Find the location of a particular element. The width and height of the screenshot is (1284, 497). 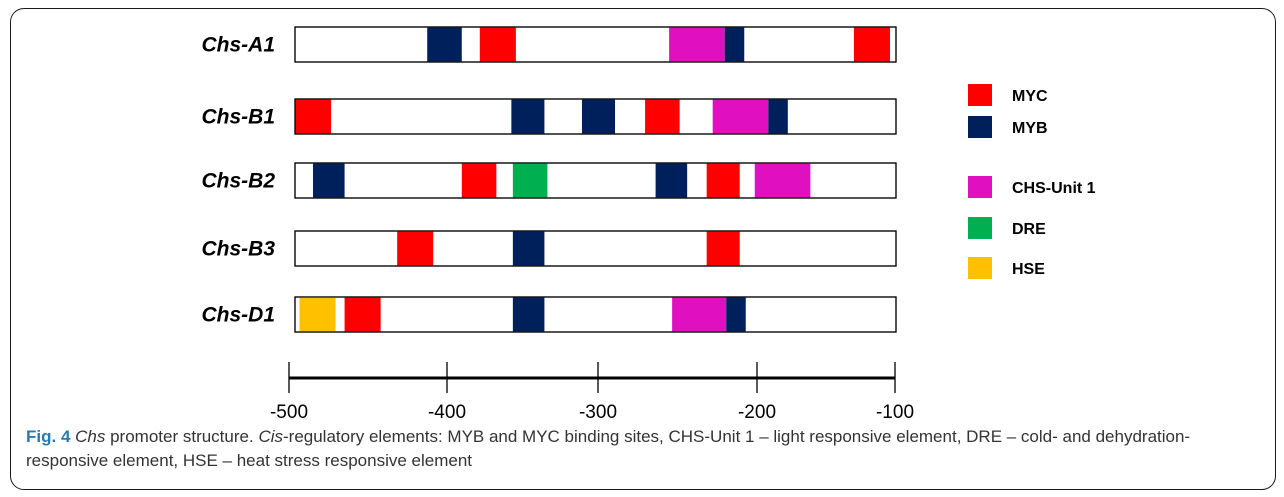

element-dre is located at coordinates (530, 180).